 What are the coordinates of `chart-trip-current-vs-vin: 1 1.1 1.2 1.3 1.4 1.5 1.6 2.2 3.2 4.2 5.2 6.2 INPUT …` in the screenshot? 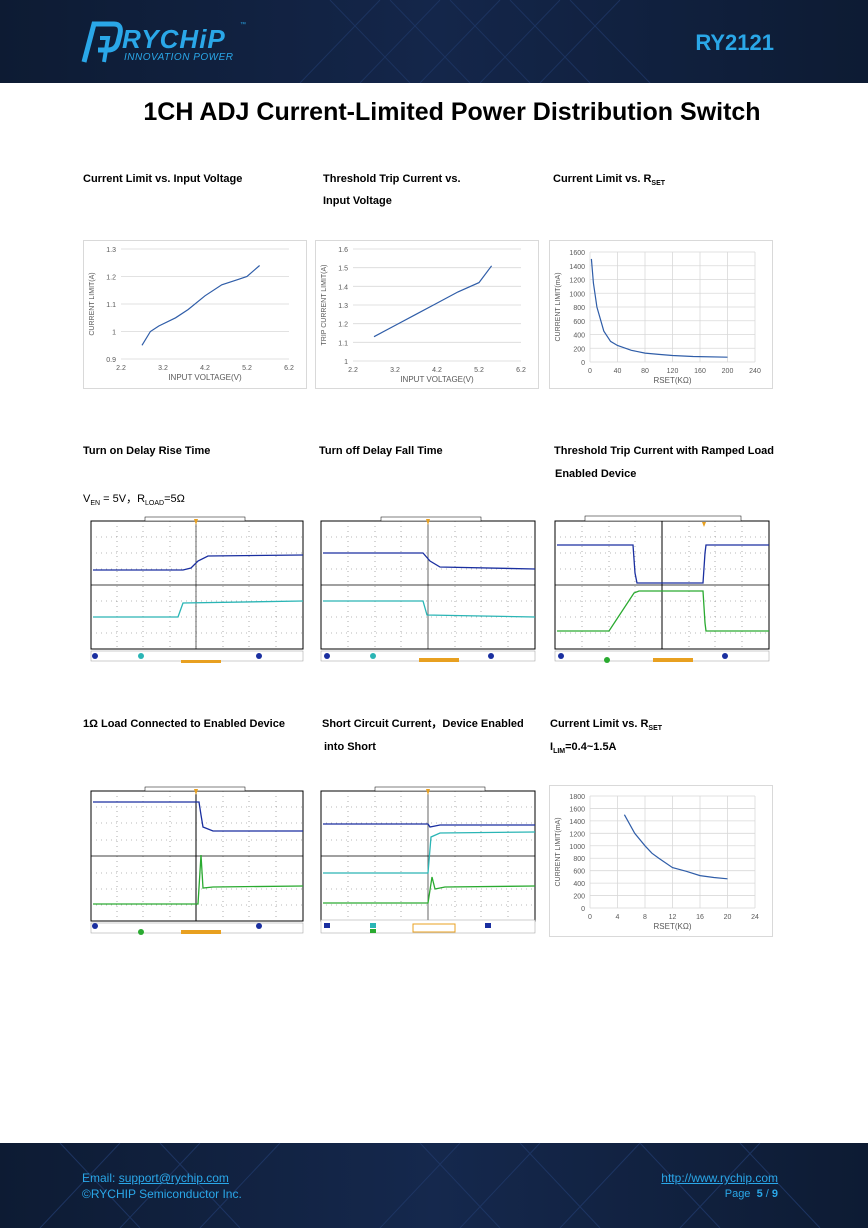 It's located at (427, 314).